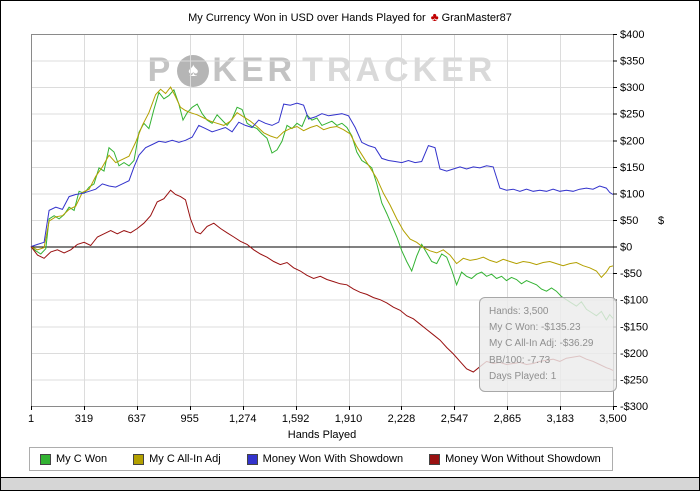  I want to click on player-name: GranMaster87, so click(476, 18).